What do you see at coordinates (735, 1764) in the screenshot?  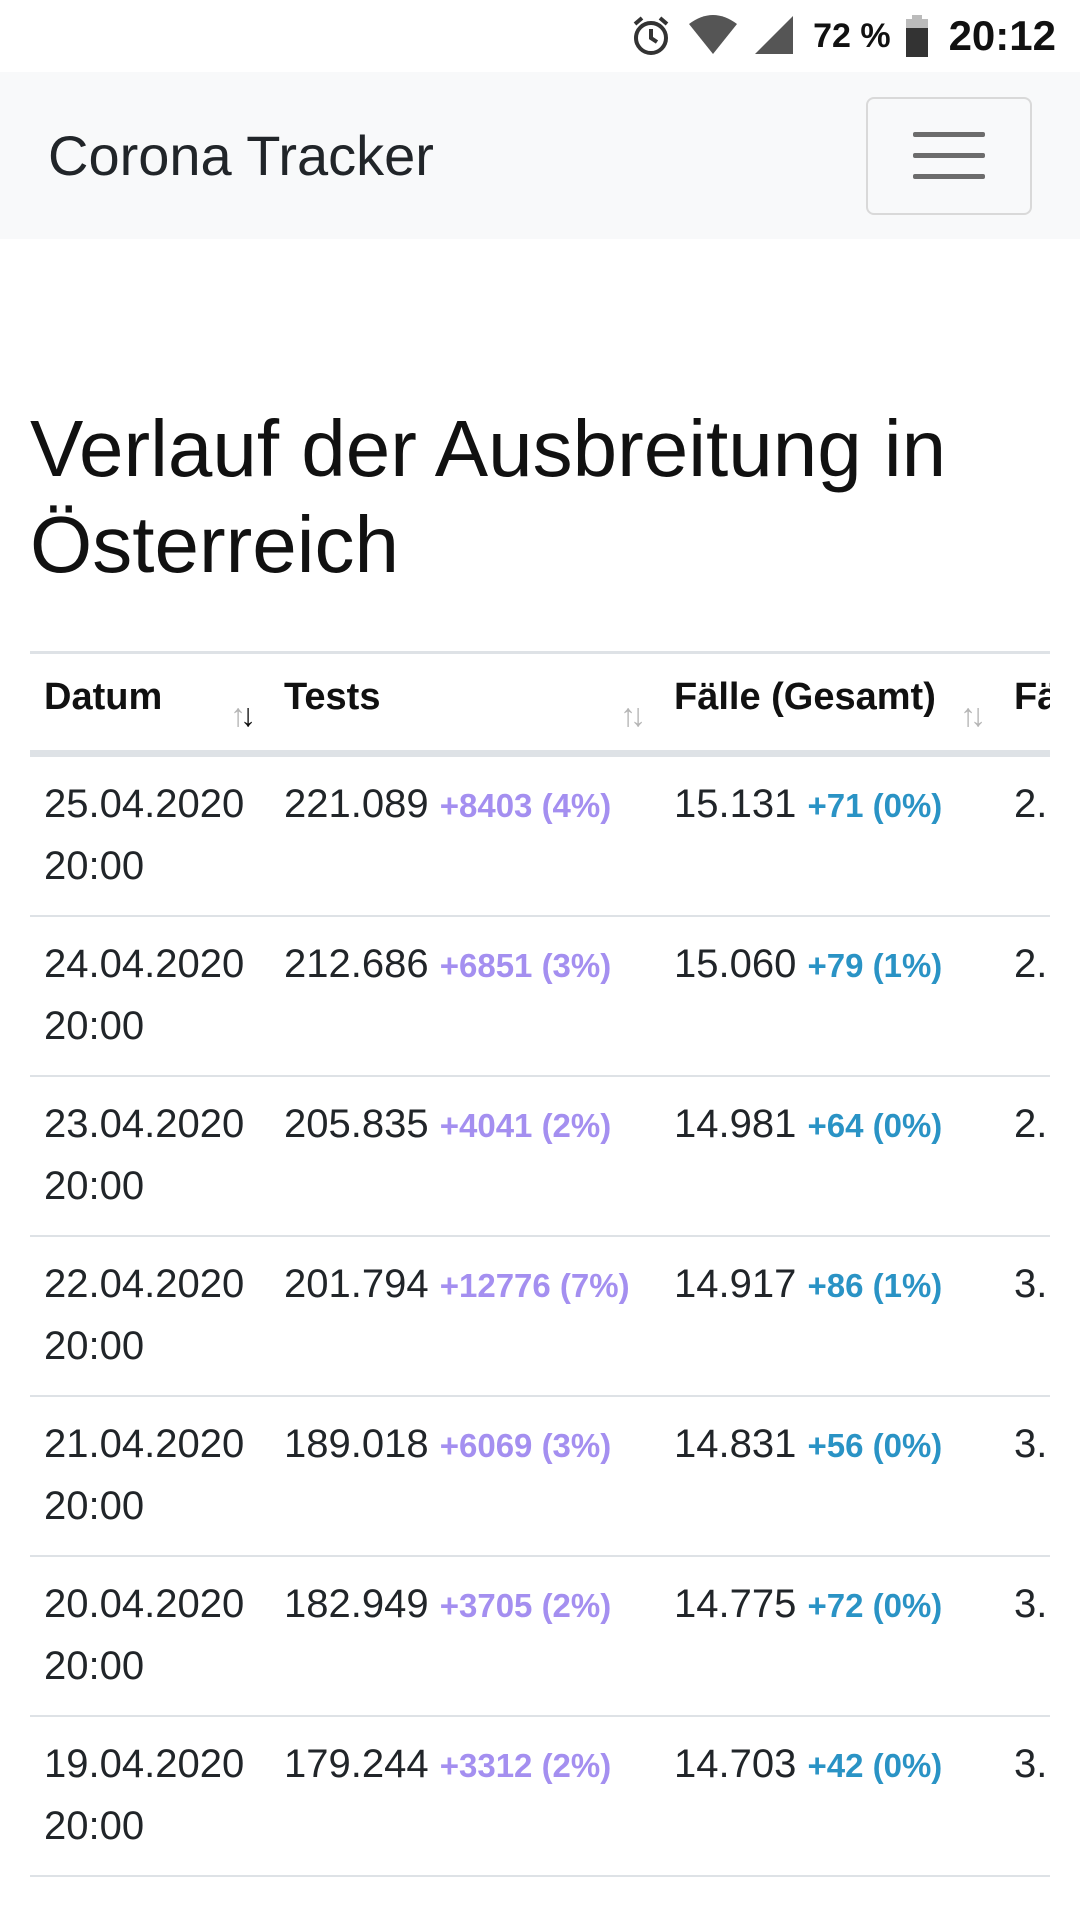 I see `cases-value: 14.703` at bounding box center [735, 1764].